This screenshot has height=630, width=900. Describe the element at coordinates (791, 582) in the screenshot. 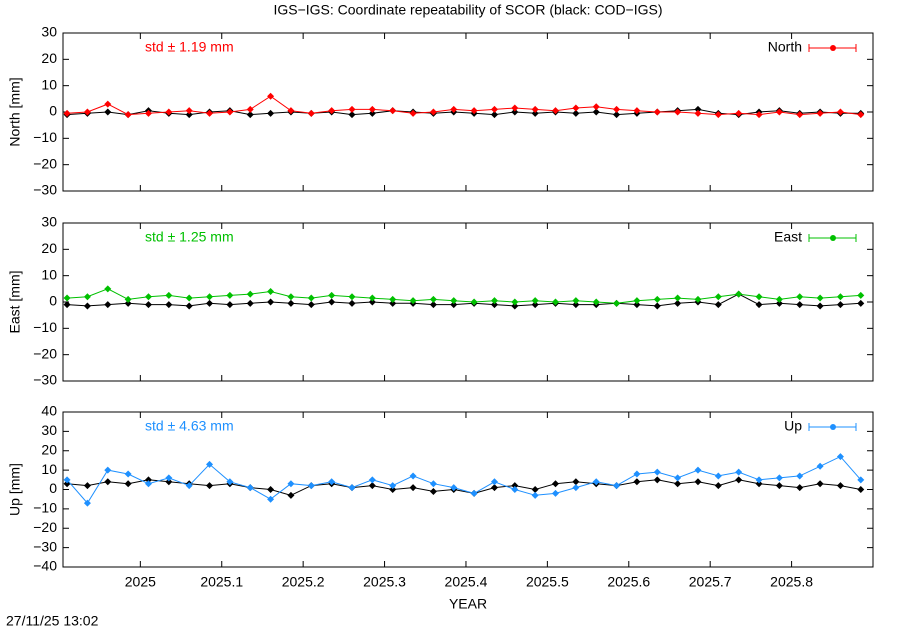

I see `x-tick-label: 2025.8` at that location.